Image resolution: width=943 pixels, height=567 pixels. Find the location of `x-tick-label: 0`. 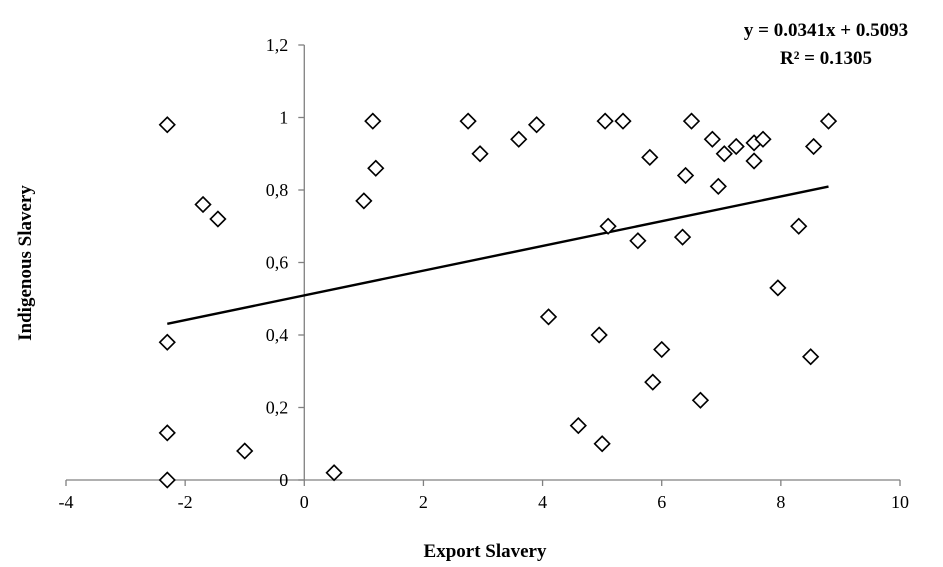

x-tick-label: 0 is located at coordinates (304, 502).